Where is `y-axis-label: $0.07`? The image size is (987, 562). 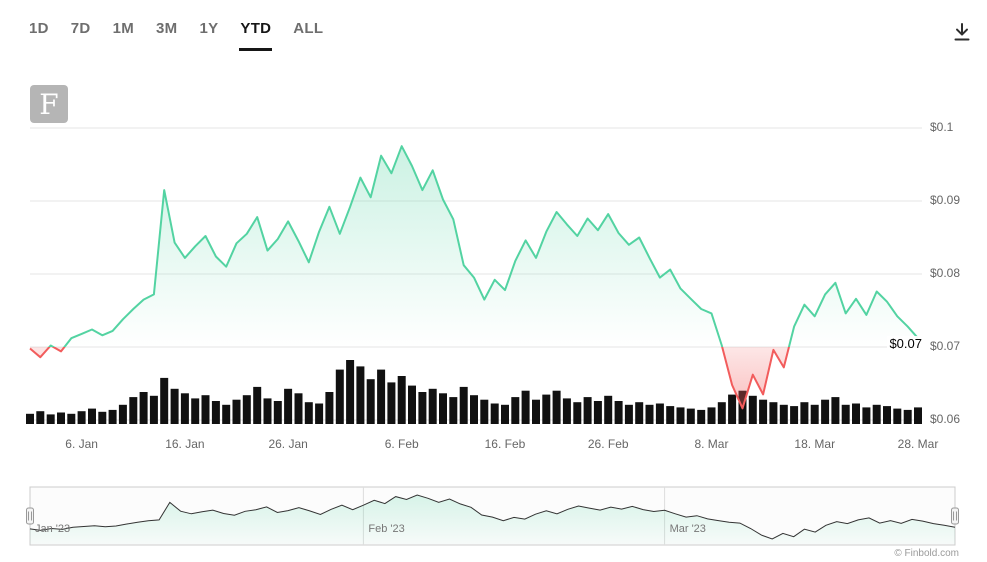
y-axis-label: $0.07 is located at coordinates (945, 346).